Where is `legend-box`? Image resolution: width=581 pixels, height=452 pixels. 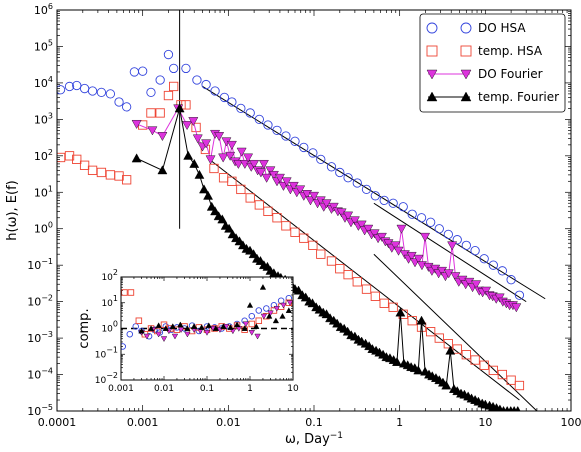
legend-box is located at coordinates (492, 63).